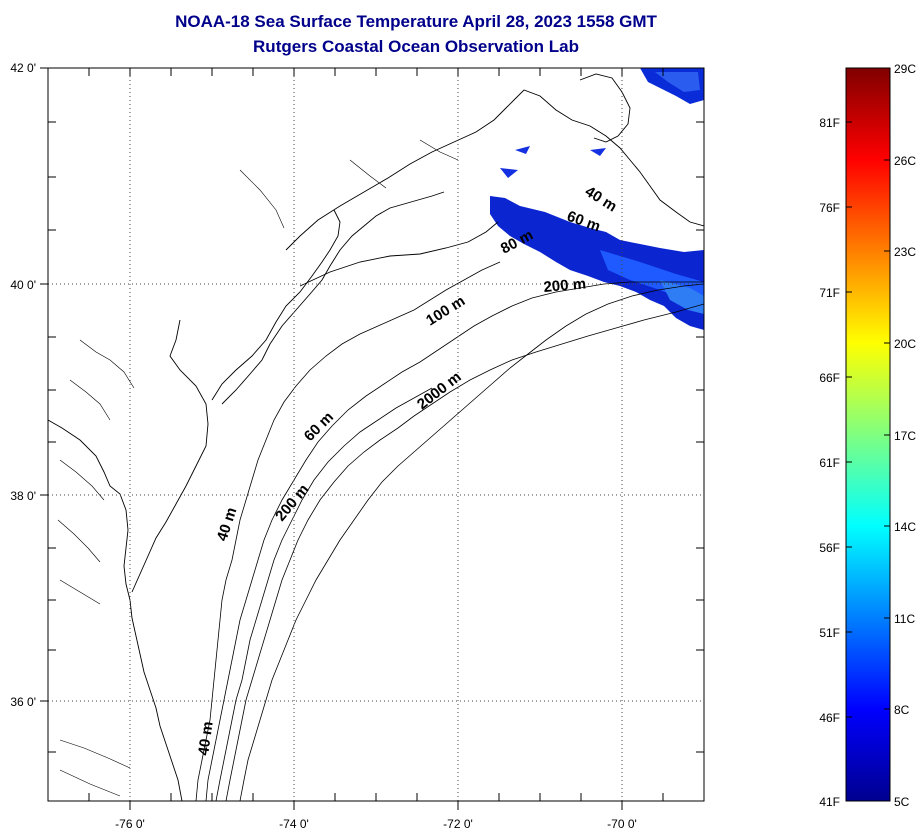 The height and width of the screenshot is (832, 919). I want to click on contour-label: 100 m, so click(445, 310).